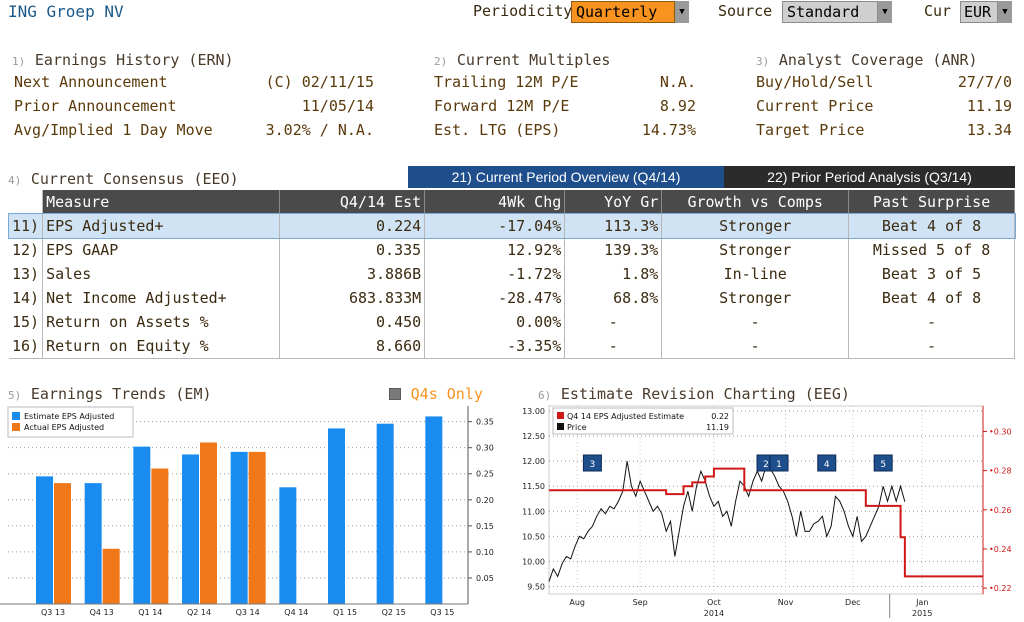  What do you see at coordinates (506, 82) in the screenshot?
I see `trailing-pe-label: Trailing 12M P/E` at bounding box center [506, 82].